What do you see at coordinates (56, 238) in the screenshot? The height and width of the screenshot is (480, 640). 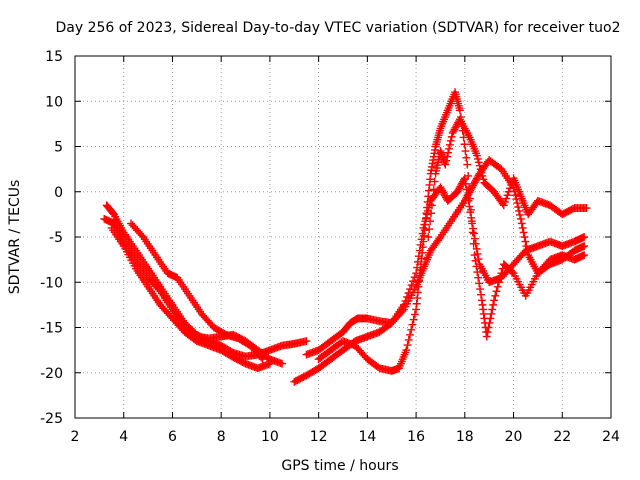 I see `y-tick-label: -5` at bounding box center [56, 238].